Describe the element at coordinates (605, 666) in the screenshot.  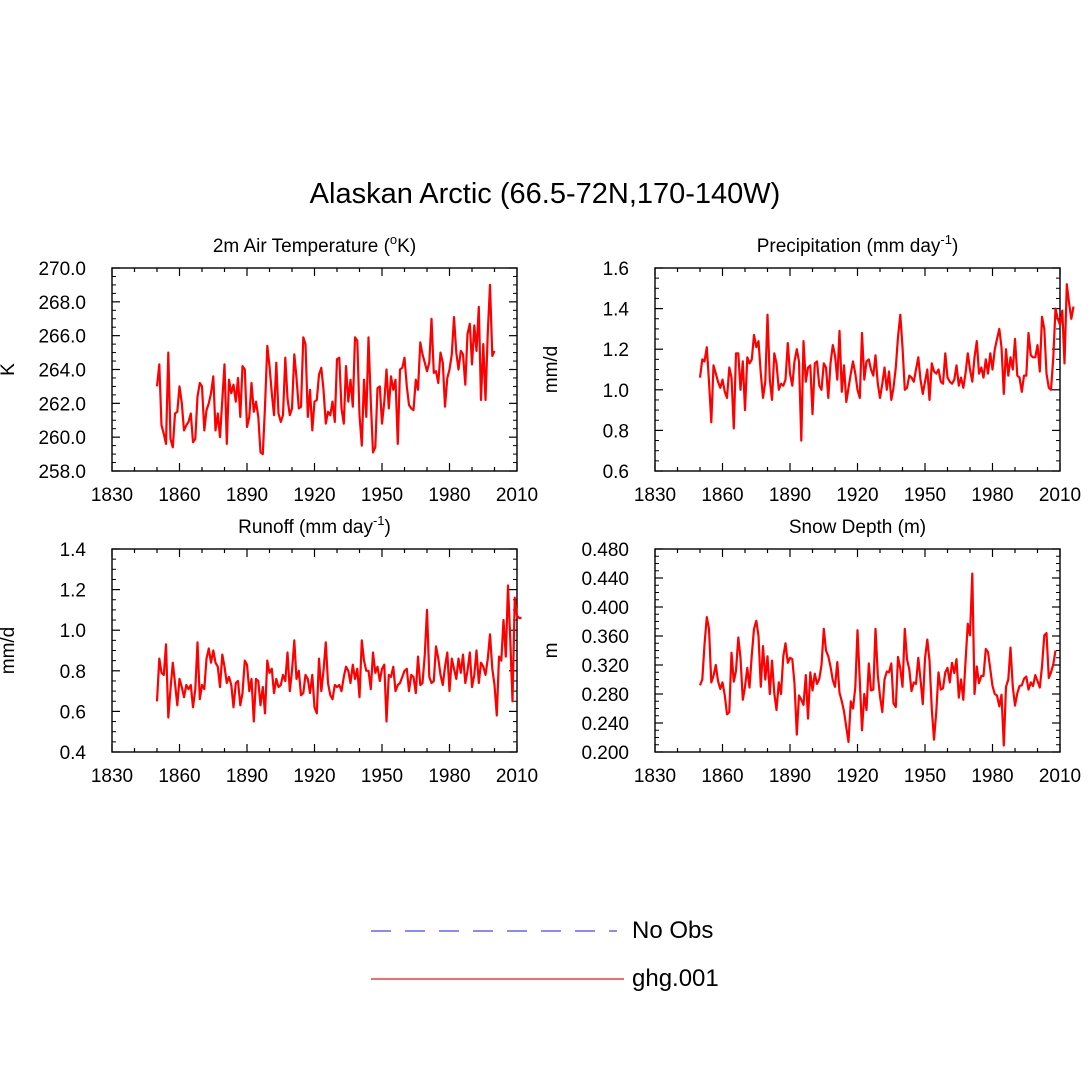
I see `y-tick-label: 0.320` at that location.